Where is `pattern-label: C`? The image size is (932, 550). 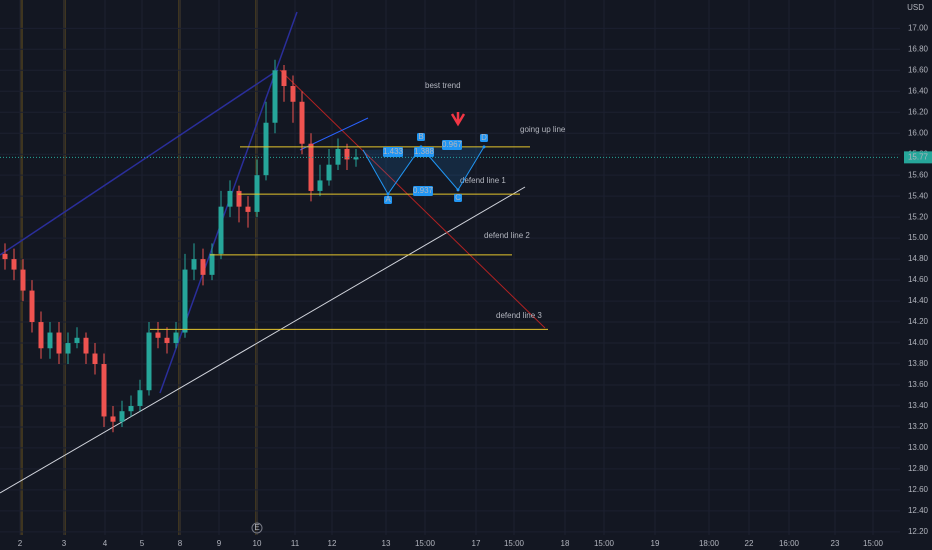 pattern-label: C is located at coordinates (458, 197).